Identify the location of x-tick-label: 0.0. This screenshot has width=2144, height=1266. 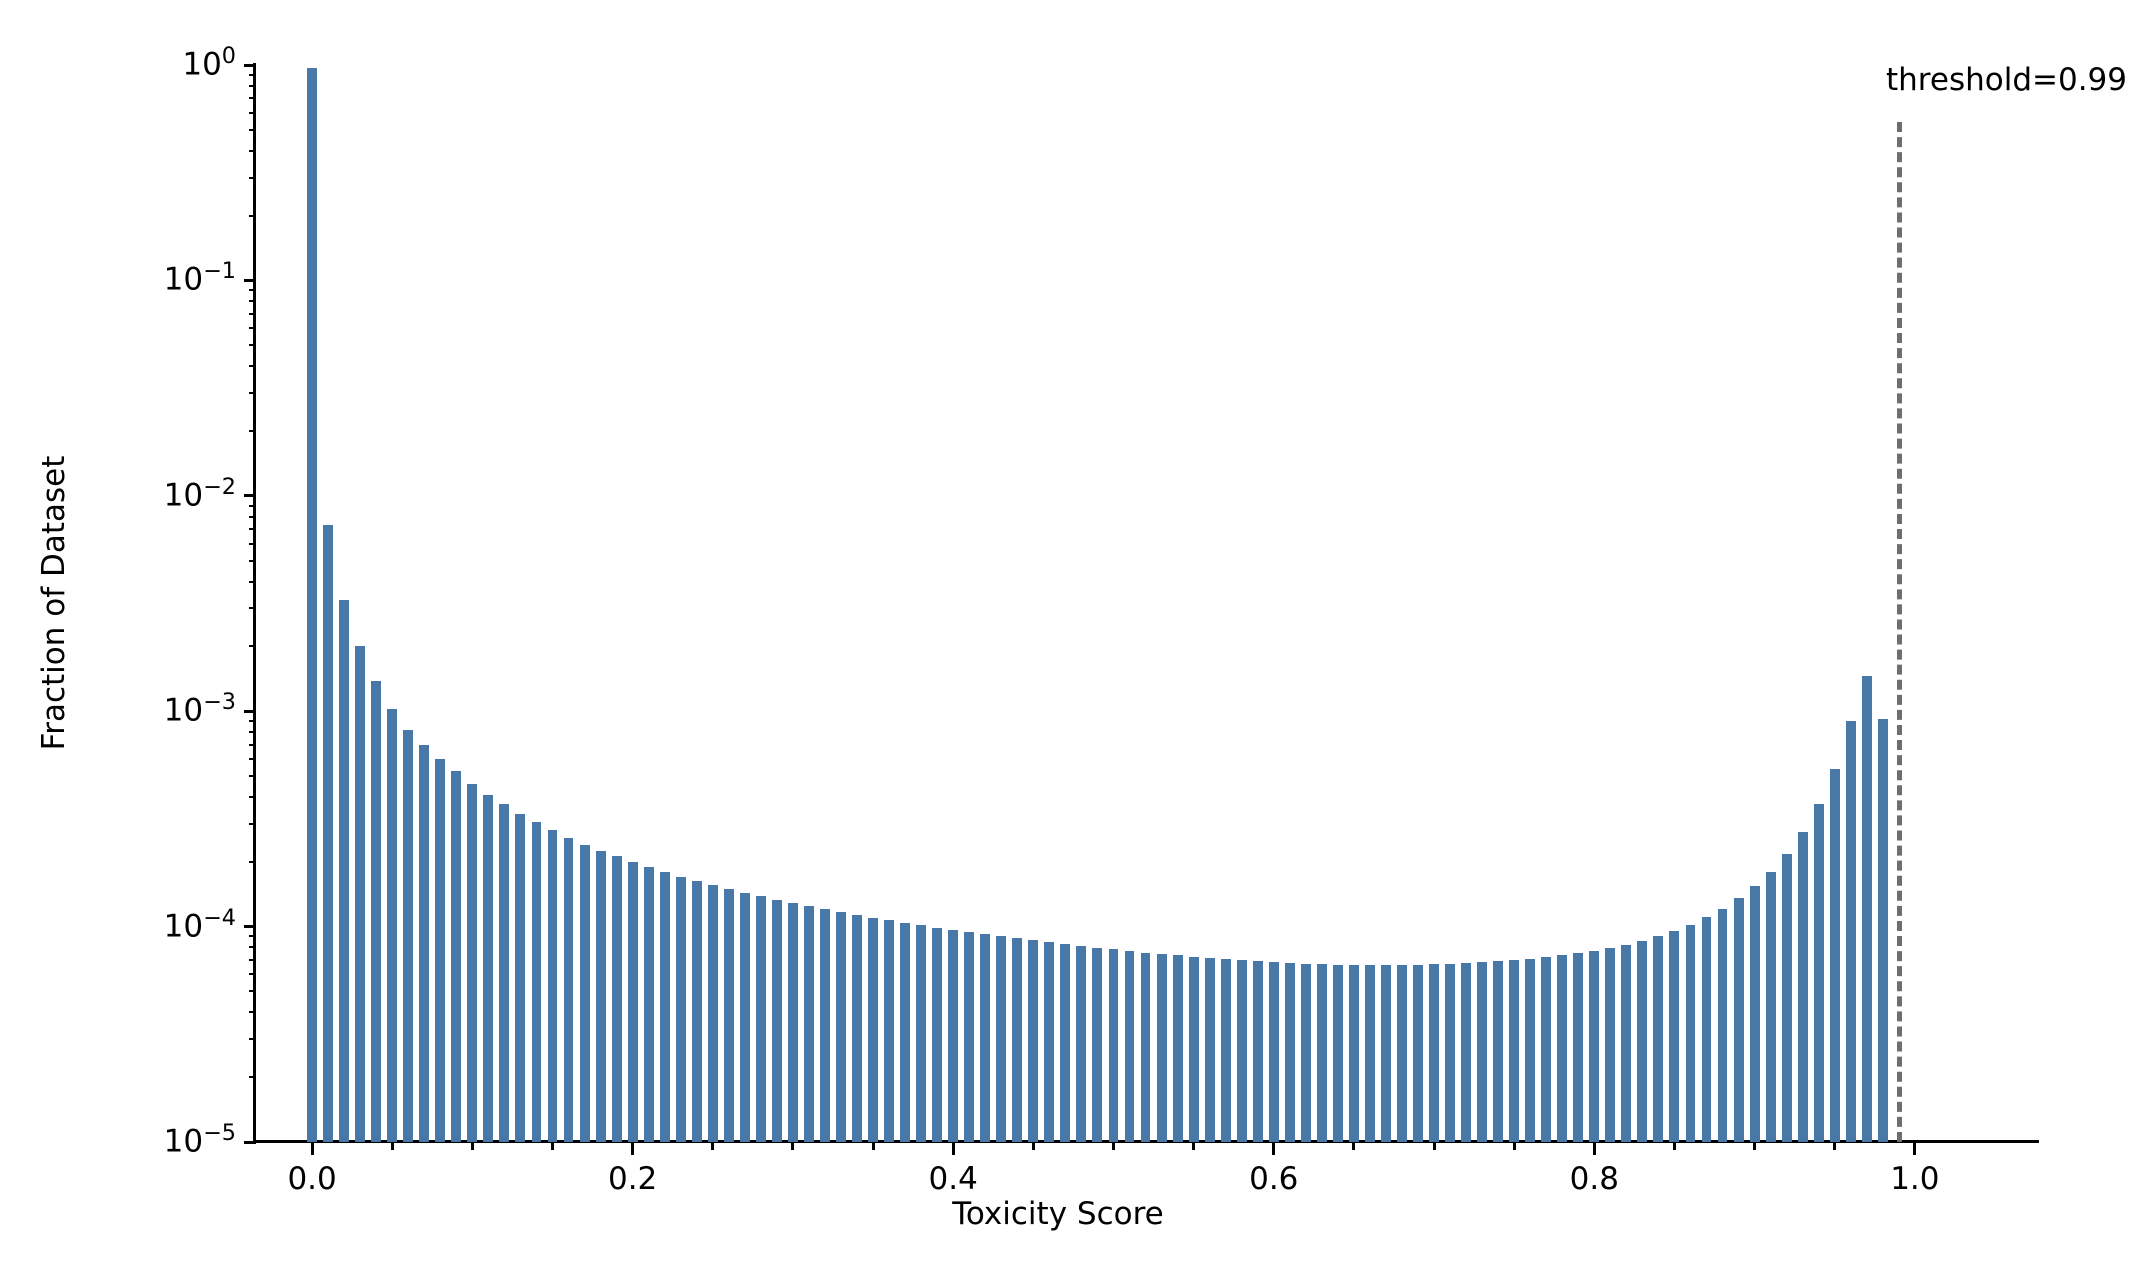
(312, 1179).